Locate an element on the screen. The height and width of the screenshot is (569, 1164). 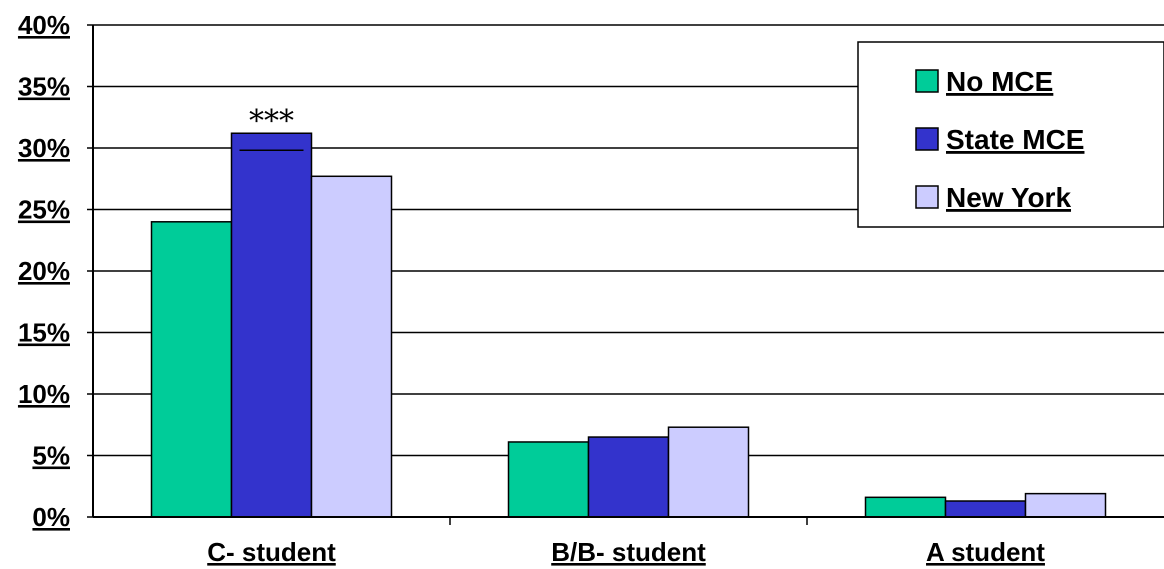
y-tick-label: 30% is located at coordinates (44, 148).